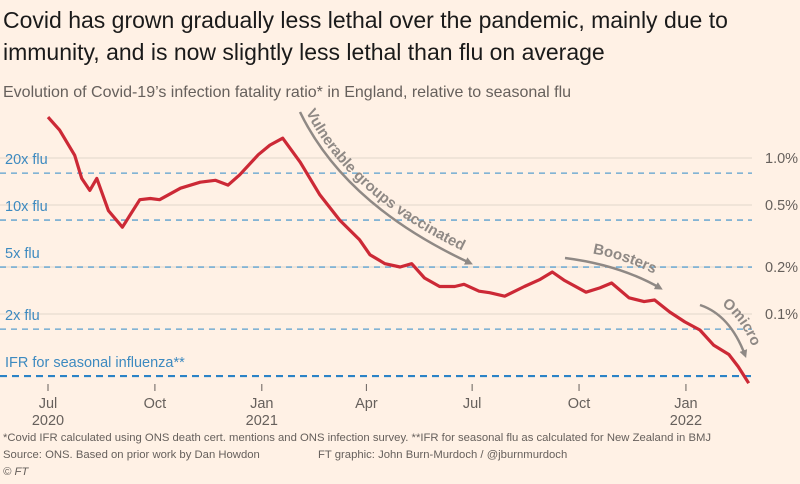 The width and height of the screenshot is (800, 484). I want to click on flu-reference-label: 20x flu, so click(26, 160).